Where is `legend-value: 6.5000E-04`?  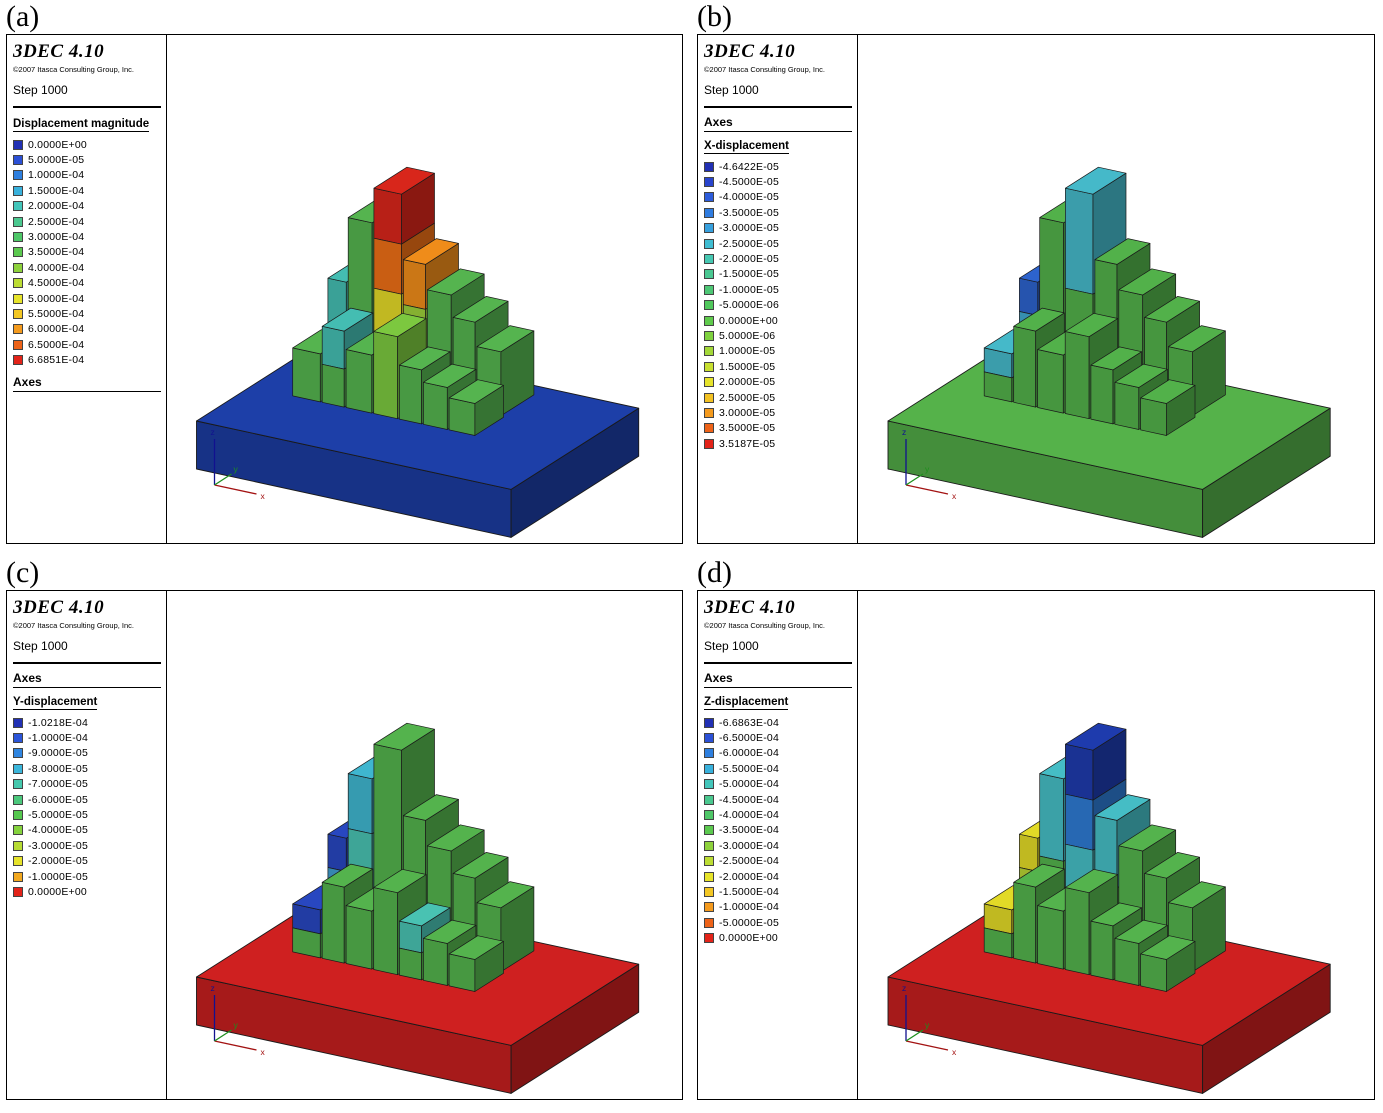
legend-value: 6.5000E-04 is located at coordinates (56, 344).